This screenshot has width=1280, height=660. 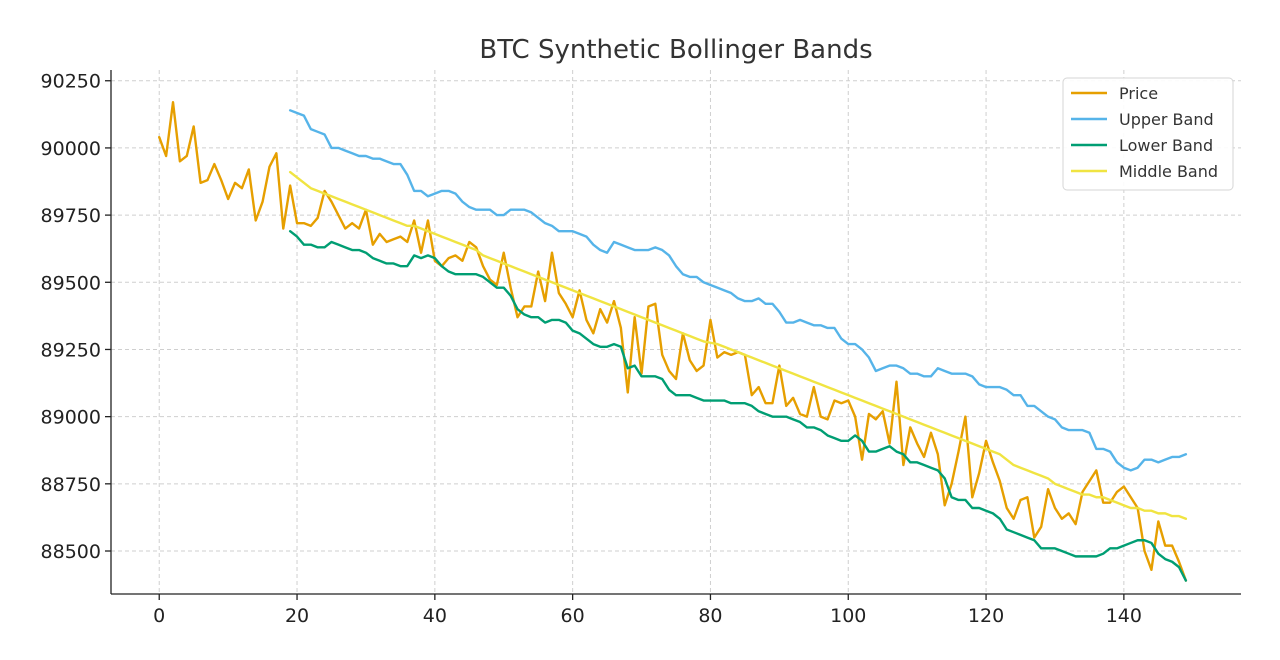 I want to click on y-tick-label-88750: 88750, so click(x=71, y=485).